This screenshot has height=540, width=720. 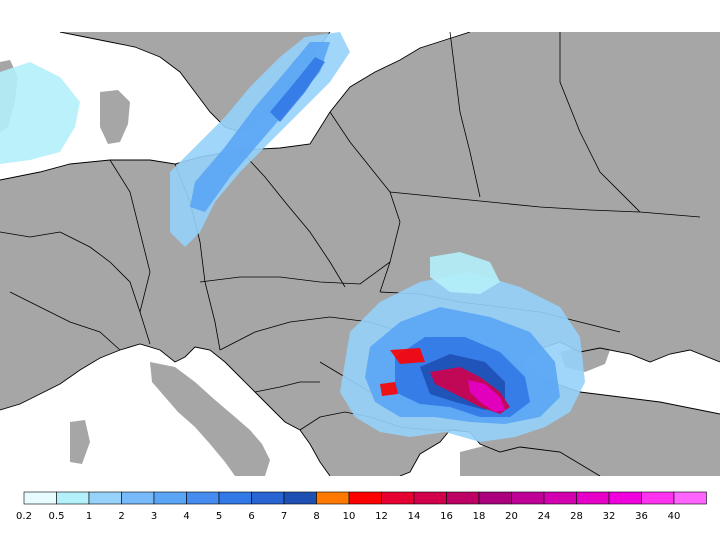 I want to click on anatolia, so click(x=590, y=453).